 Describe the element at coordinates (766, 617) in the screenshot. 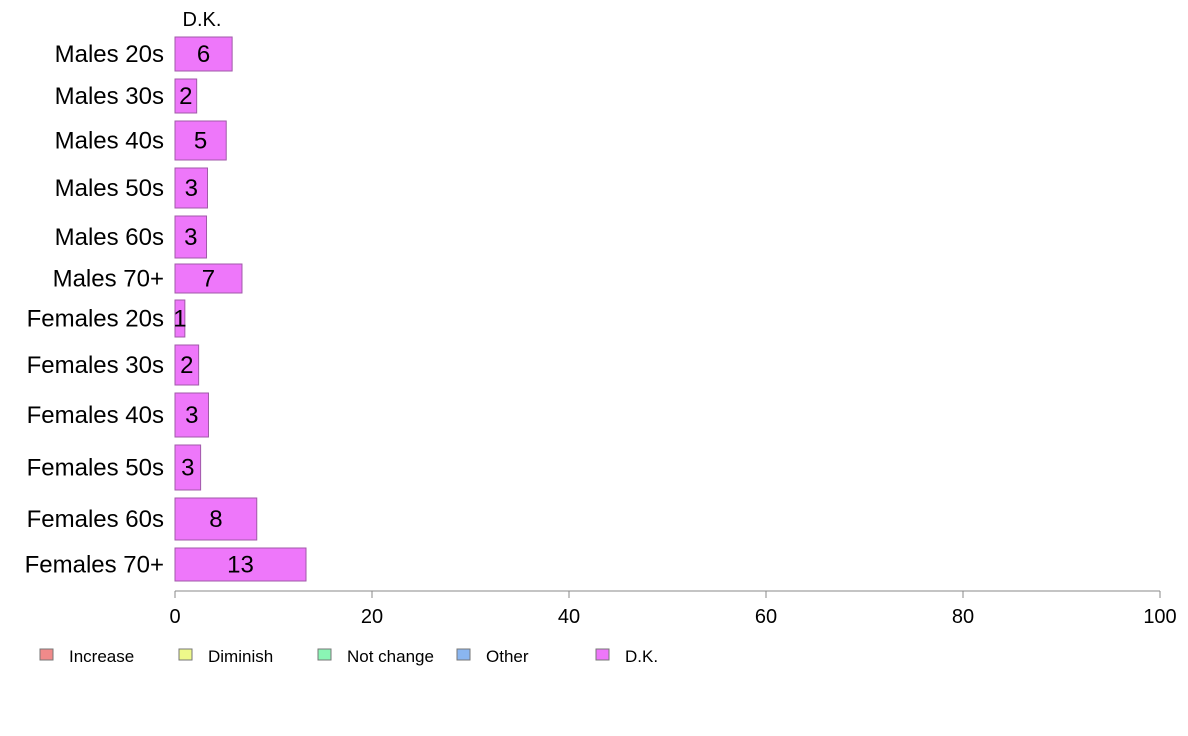

I see `x-tick-label: 60` at that location.